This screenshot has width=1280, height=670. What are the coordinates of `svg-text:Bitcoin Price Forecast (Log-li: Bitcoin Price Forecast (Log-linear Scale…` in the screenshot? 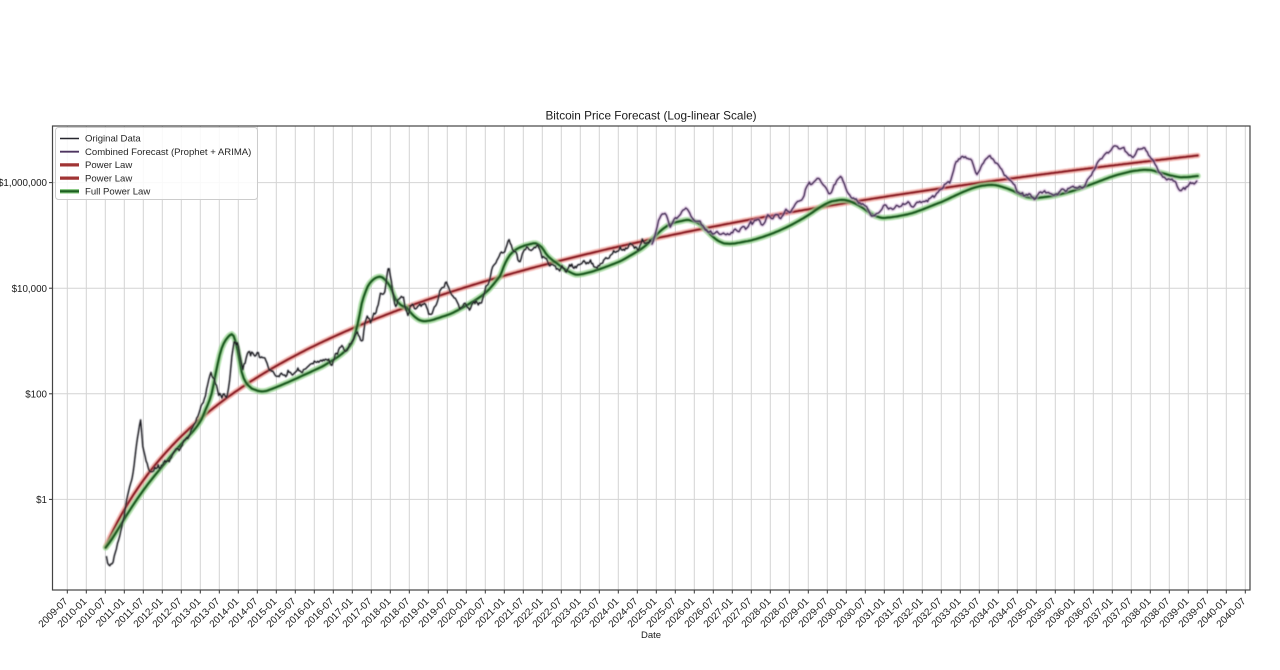 It's located at (650, 116).